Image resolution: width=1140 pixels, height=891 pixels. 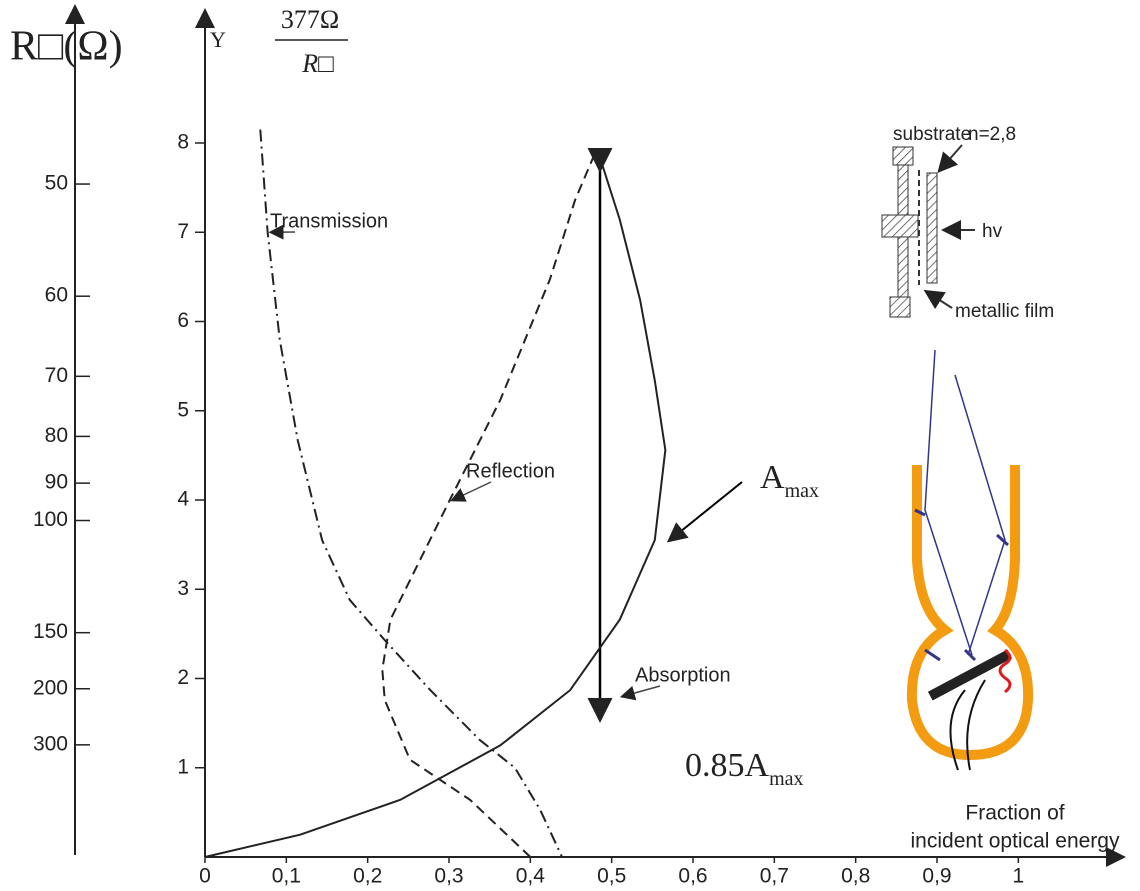 I want to click on series-label: Transmission, so click(x=329, y=221).